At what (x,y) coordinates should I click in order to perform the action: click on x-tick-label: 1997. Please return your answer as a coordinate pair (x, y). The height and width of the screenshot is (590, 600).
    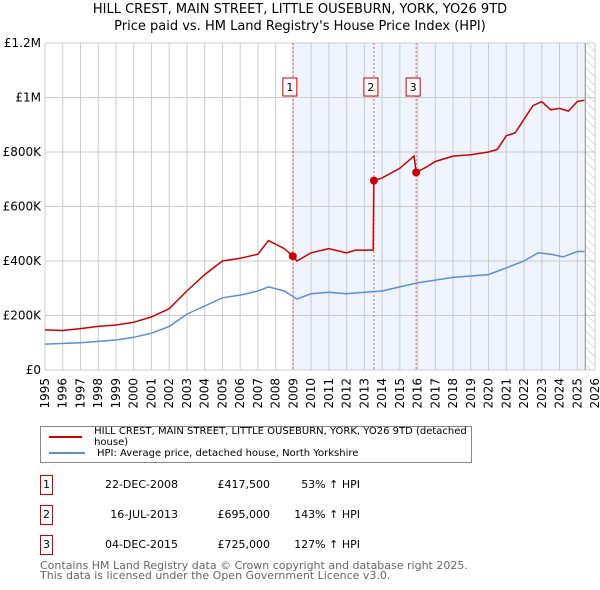
    Looking at the image, I should click on (80, 393).